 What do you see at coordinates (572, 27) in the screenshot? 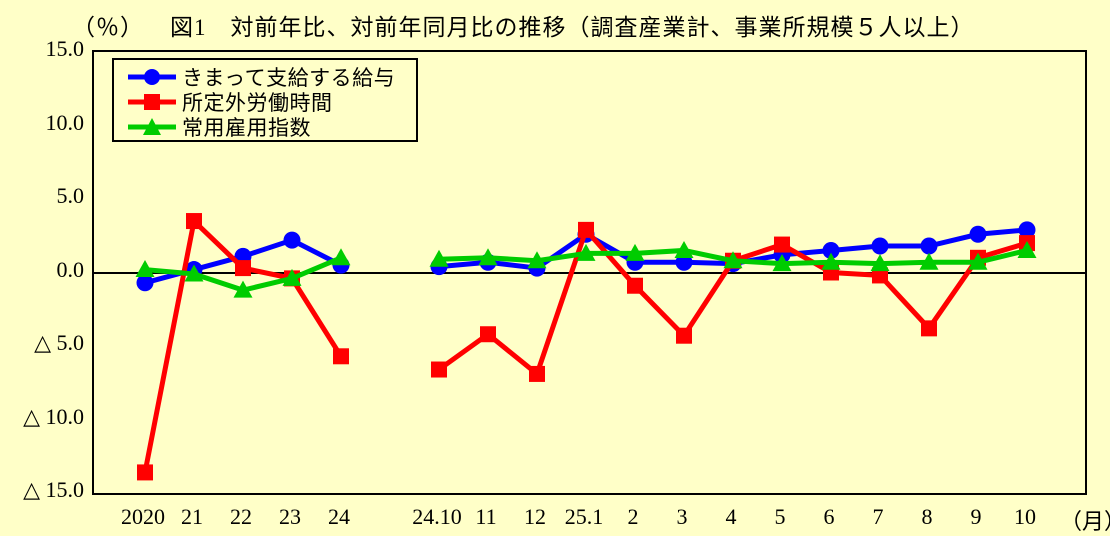
I see `chart-title-text: 図1 対前年比、対前年同月比の推移（調査産業計、事業所規模５人以上）` at bounding box center [572, 27].